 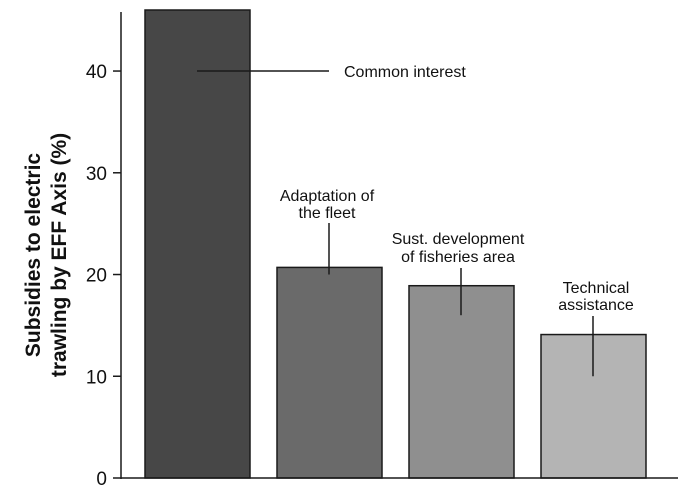 I want to click on y-tick-label-10: 10, so click(x=96, y=377).